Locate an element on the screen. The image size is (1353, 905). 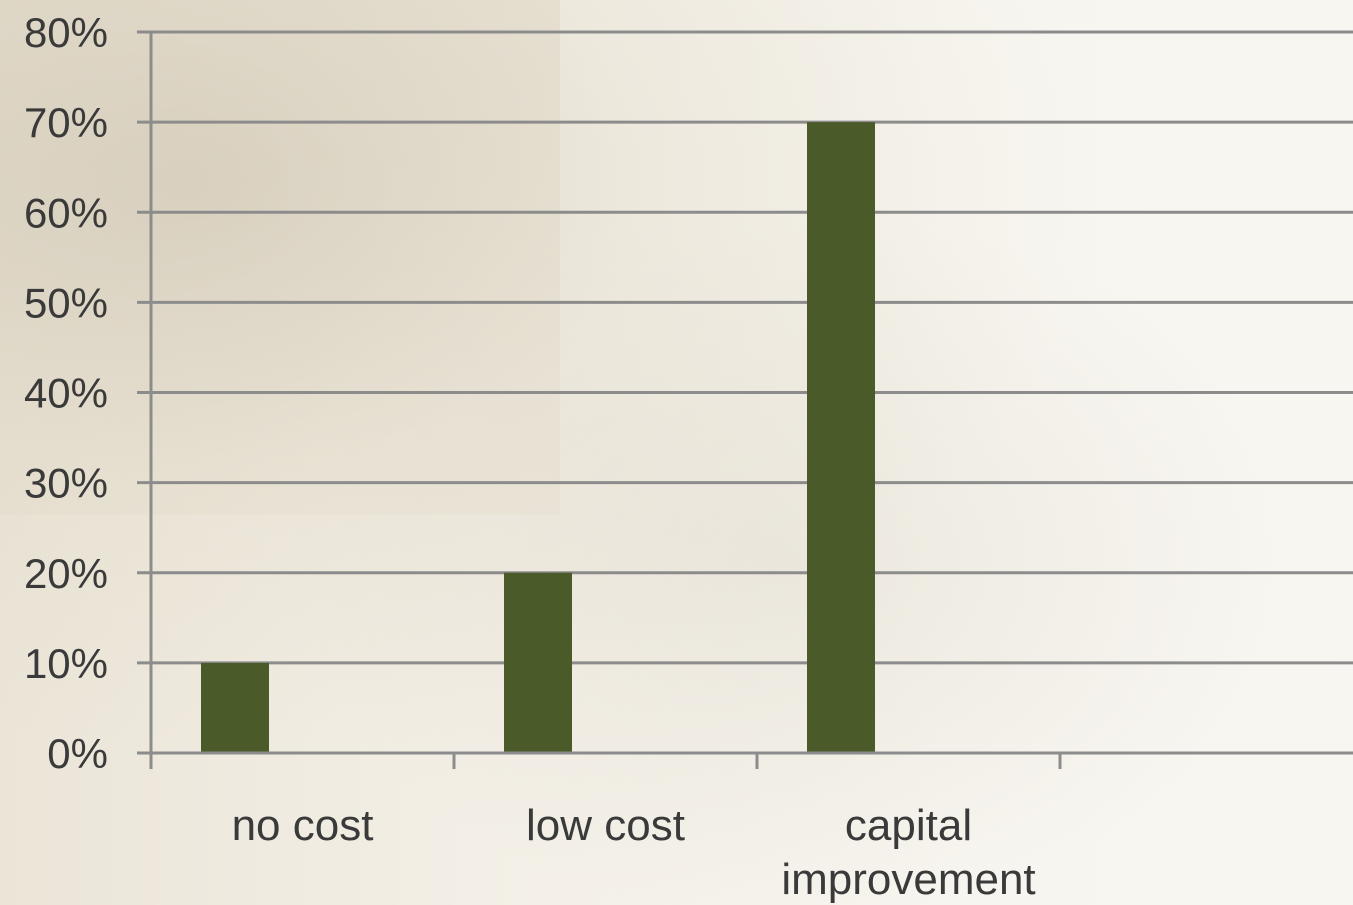
y-tick-label: 60% is located at coordinates (66, 212).